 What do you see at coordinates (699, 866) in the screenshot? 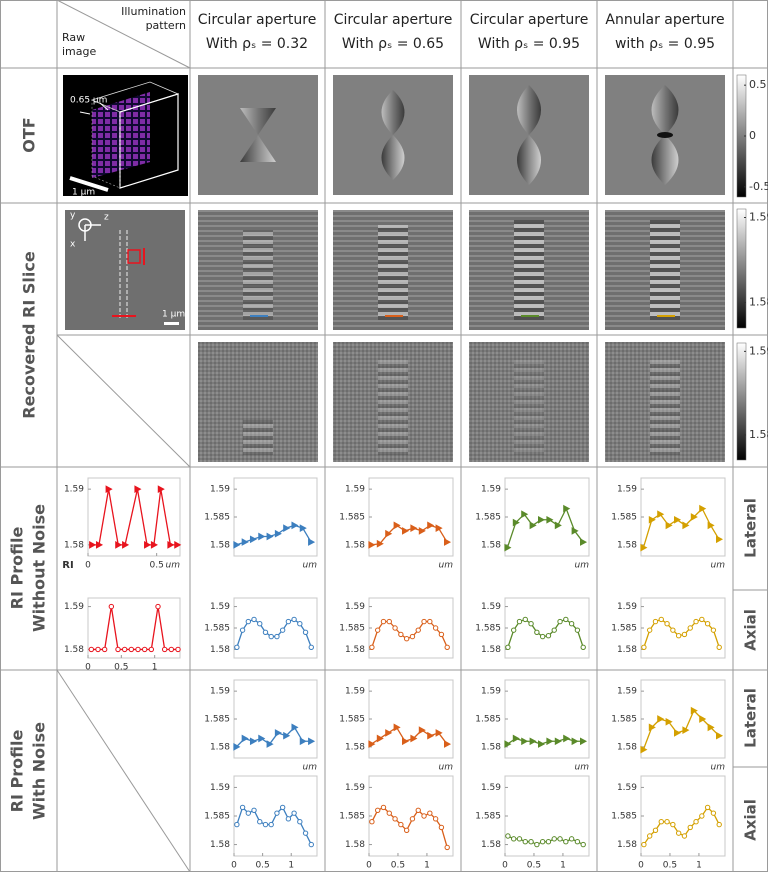
I see `x-tick-label: 1` at bounding box center [699, 866].